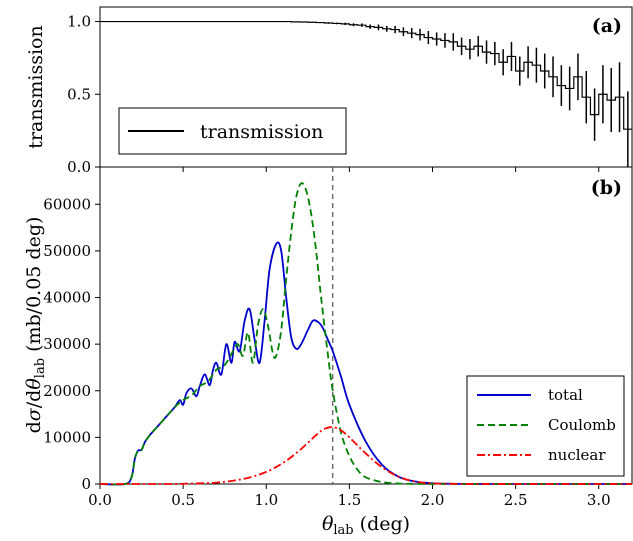 The height and width of the screenshot is (541, 633). Describe the element at coordinates (599, 500) in the screenshot. I see `panel-b-x-tick-label: 3.0` at that location.